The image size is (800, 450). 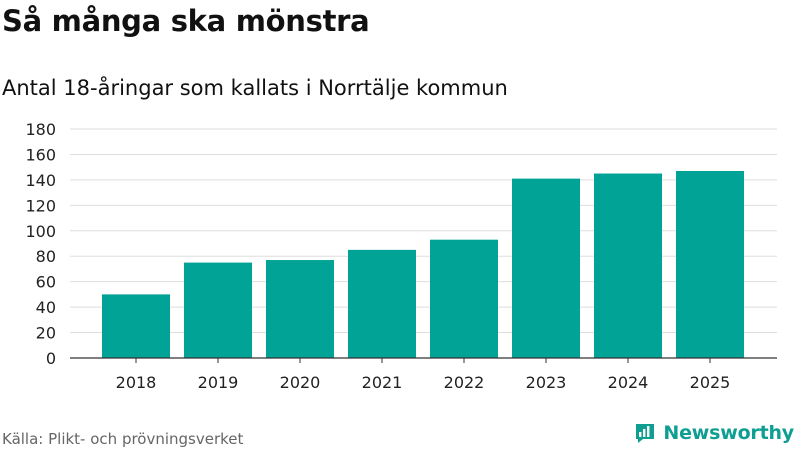 What do you see at coordinates (728, 433) in the screenshot?
I see `brand-name: Newsworthy` at bounding box center [728, 433].